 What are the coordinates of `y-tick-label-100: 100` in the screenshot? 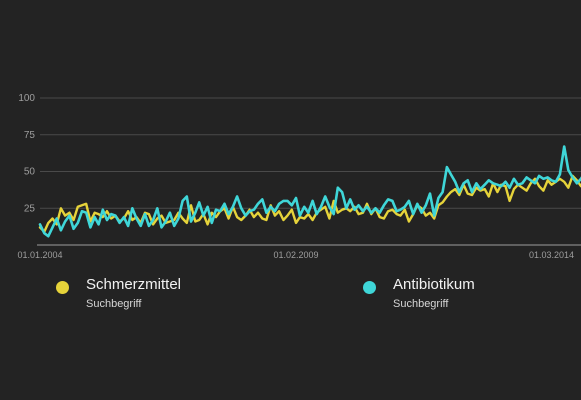 It's located at (26, 98).